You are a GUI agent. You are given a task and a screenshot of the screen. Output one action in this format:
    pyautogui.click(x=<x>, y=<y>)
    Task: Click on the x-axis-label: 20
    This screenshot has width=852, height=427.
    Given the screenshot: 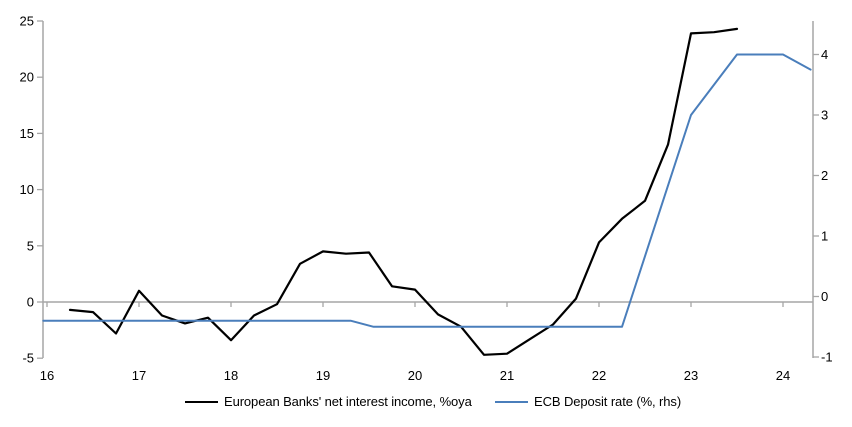 What is the action you would take?
    pyautogui.click(x=415, y=375)
    